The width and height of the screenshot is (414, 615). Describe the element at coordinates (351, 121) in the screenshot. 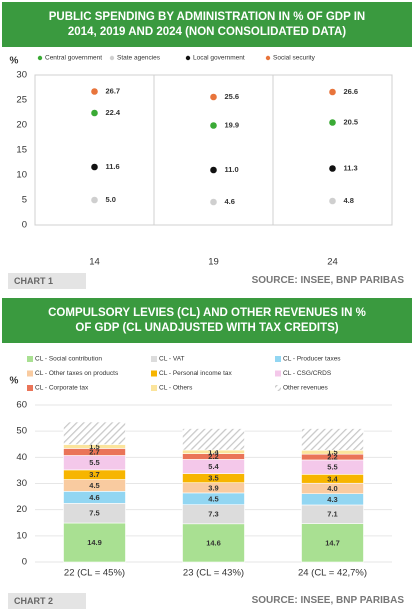

I see `data-label: 20.5` at that location.